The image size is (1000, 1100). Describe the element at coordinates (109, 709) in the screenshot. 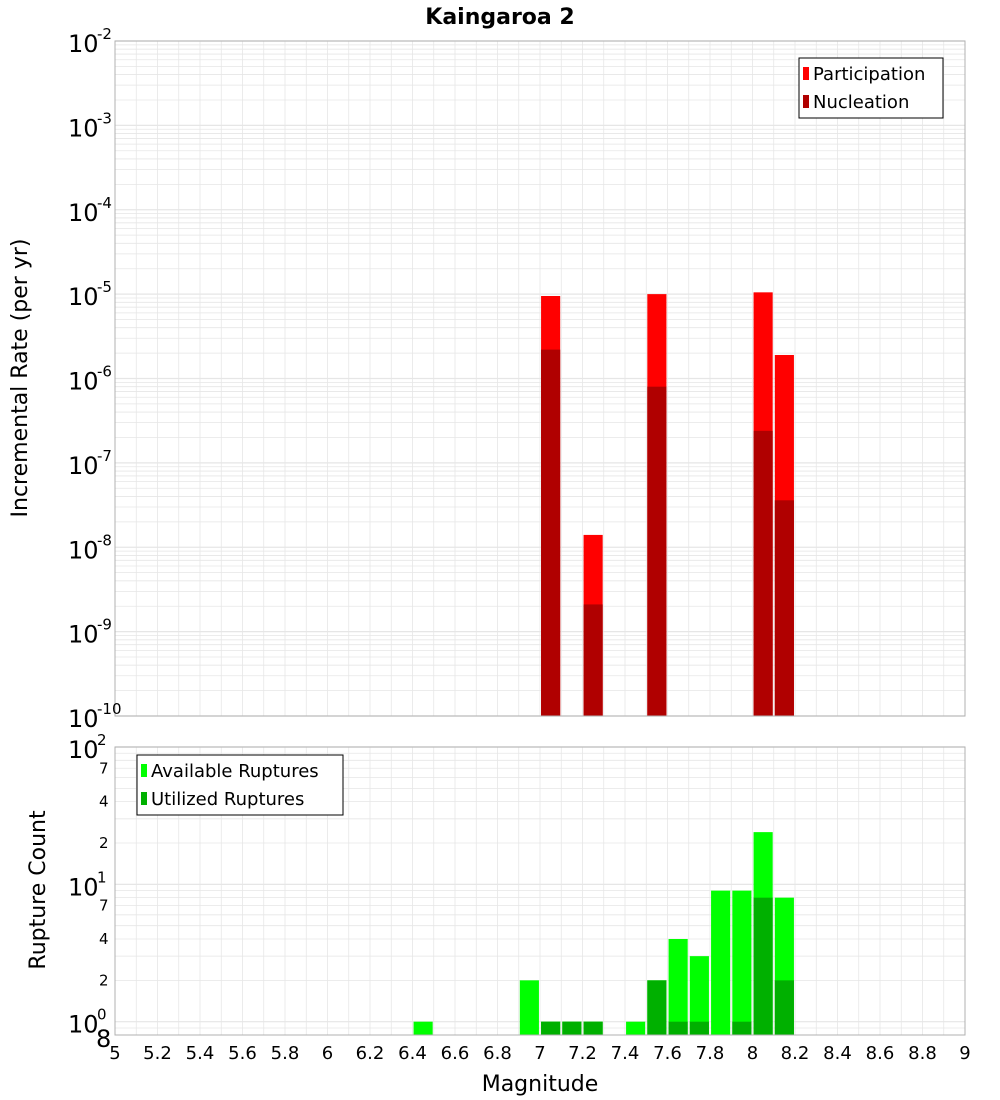

I see `top-y-tick-exponent: -10` at that location.